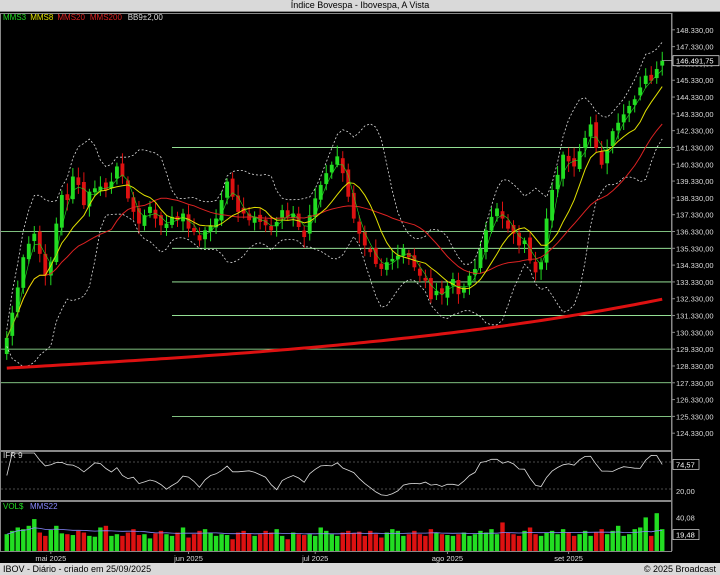 The image size is (720, 575). I want to click on ifr-line, so click(334, 474).